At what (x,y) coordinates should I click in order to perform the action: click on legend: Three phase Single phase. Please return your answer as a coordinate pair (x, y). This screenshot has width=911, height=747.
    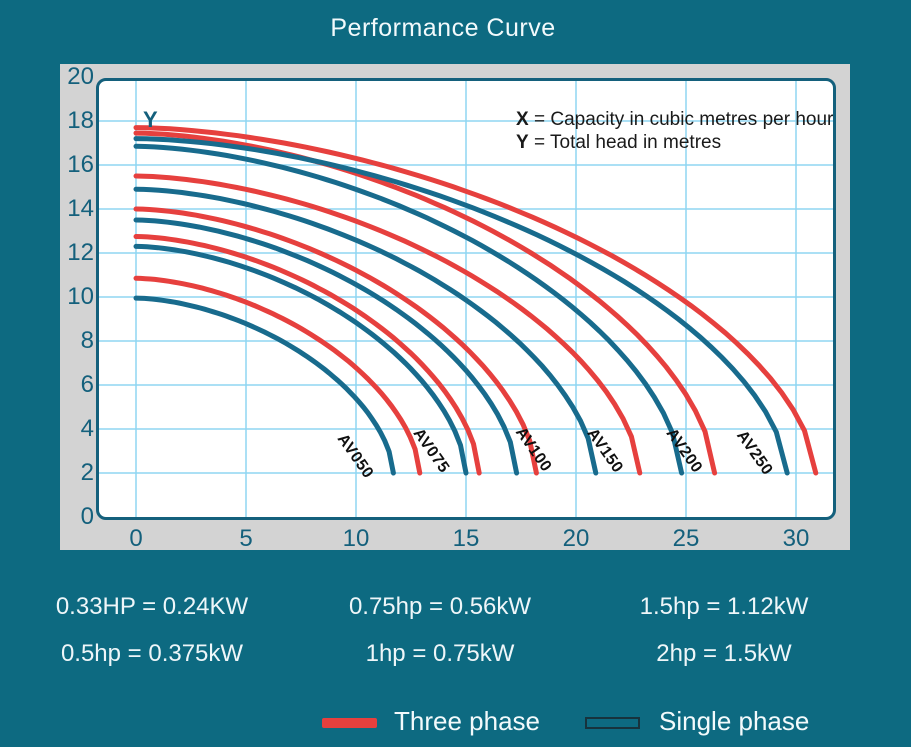
    Looking at the image, I should click on (455, 723).